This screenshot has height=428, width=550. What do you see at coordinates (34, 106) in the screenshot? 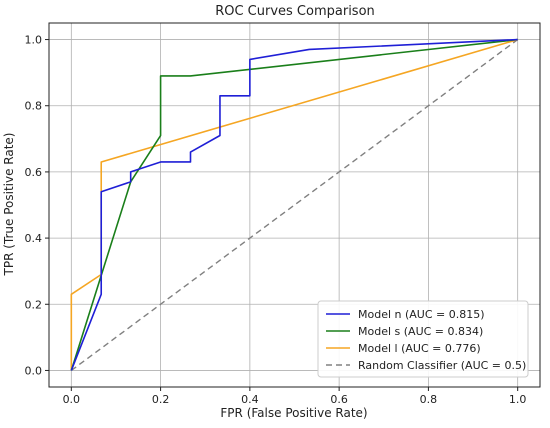
I see `y-tick-label: 0.8` at bounding box center [34, 106].